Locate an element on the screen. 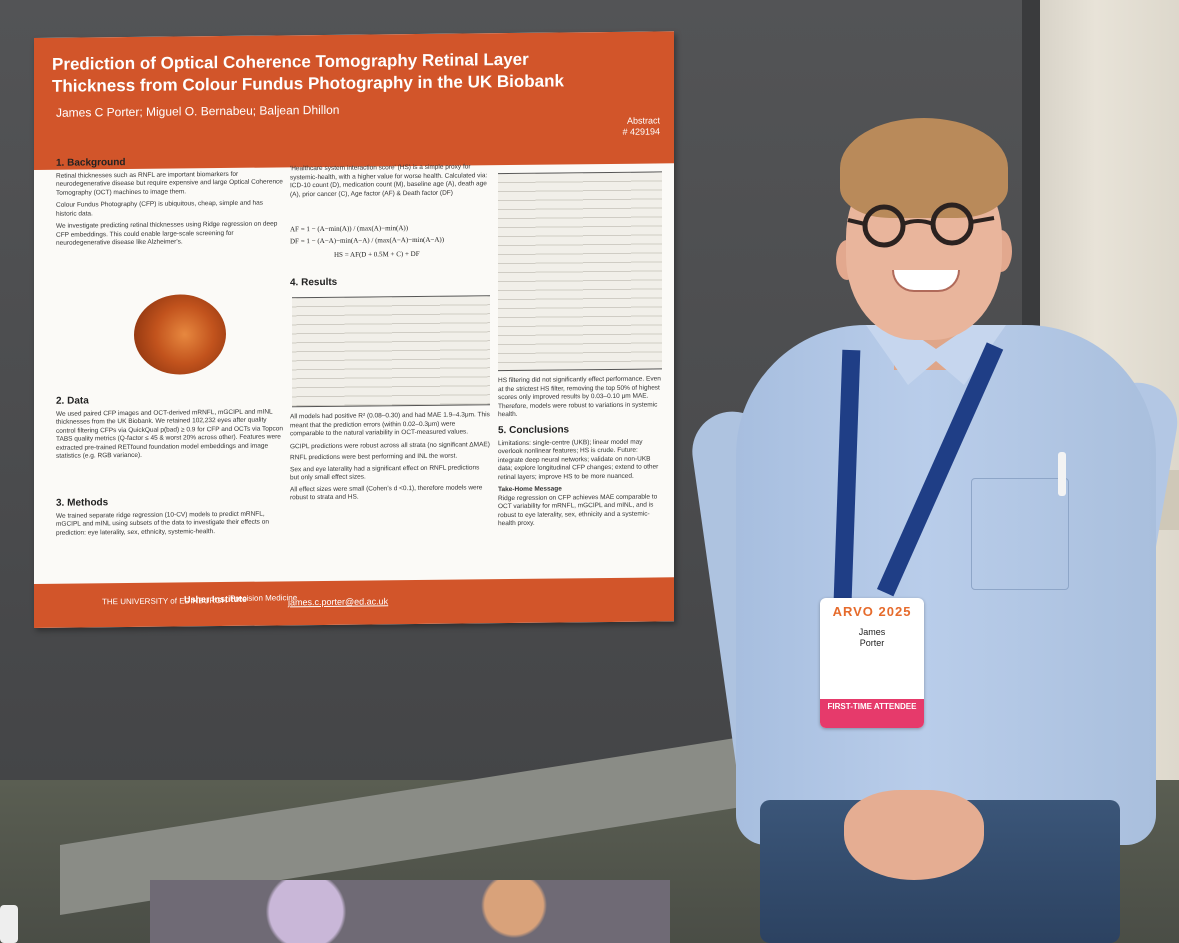  badge-name: James Porter is located at coordinates (872, 638).